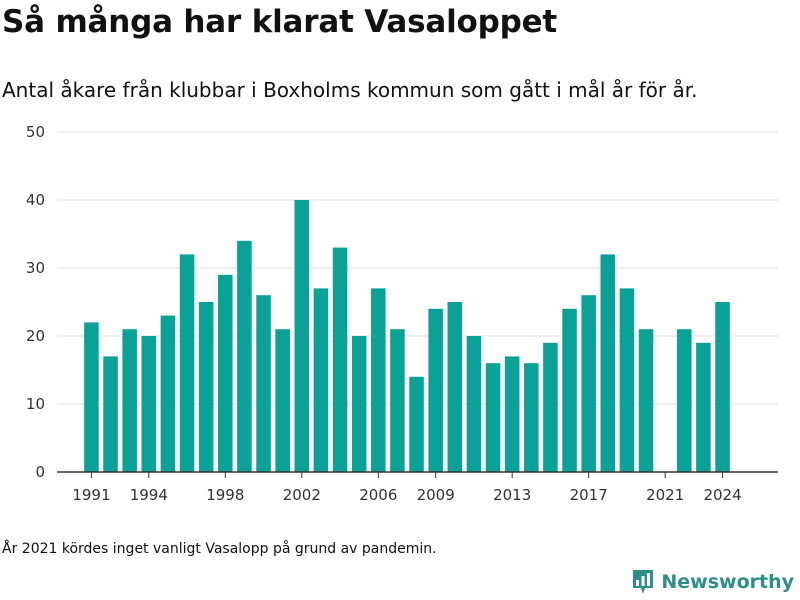  Describe the element at coordinates (340, 359) in the screenshot. I see `bar-2004` at that location.